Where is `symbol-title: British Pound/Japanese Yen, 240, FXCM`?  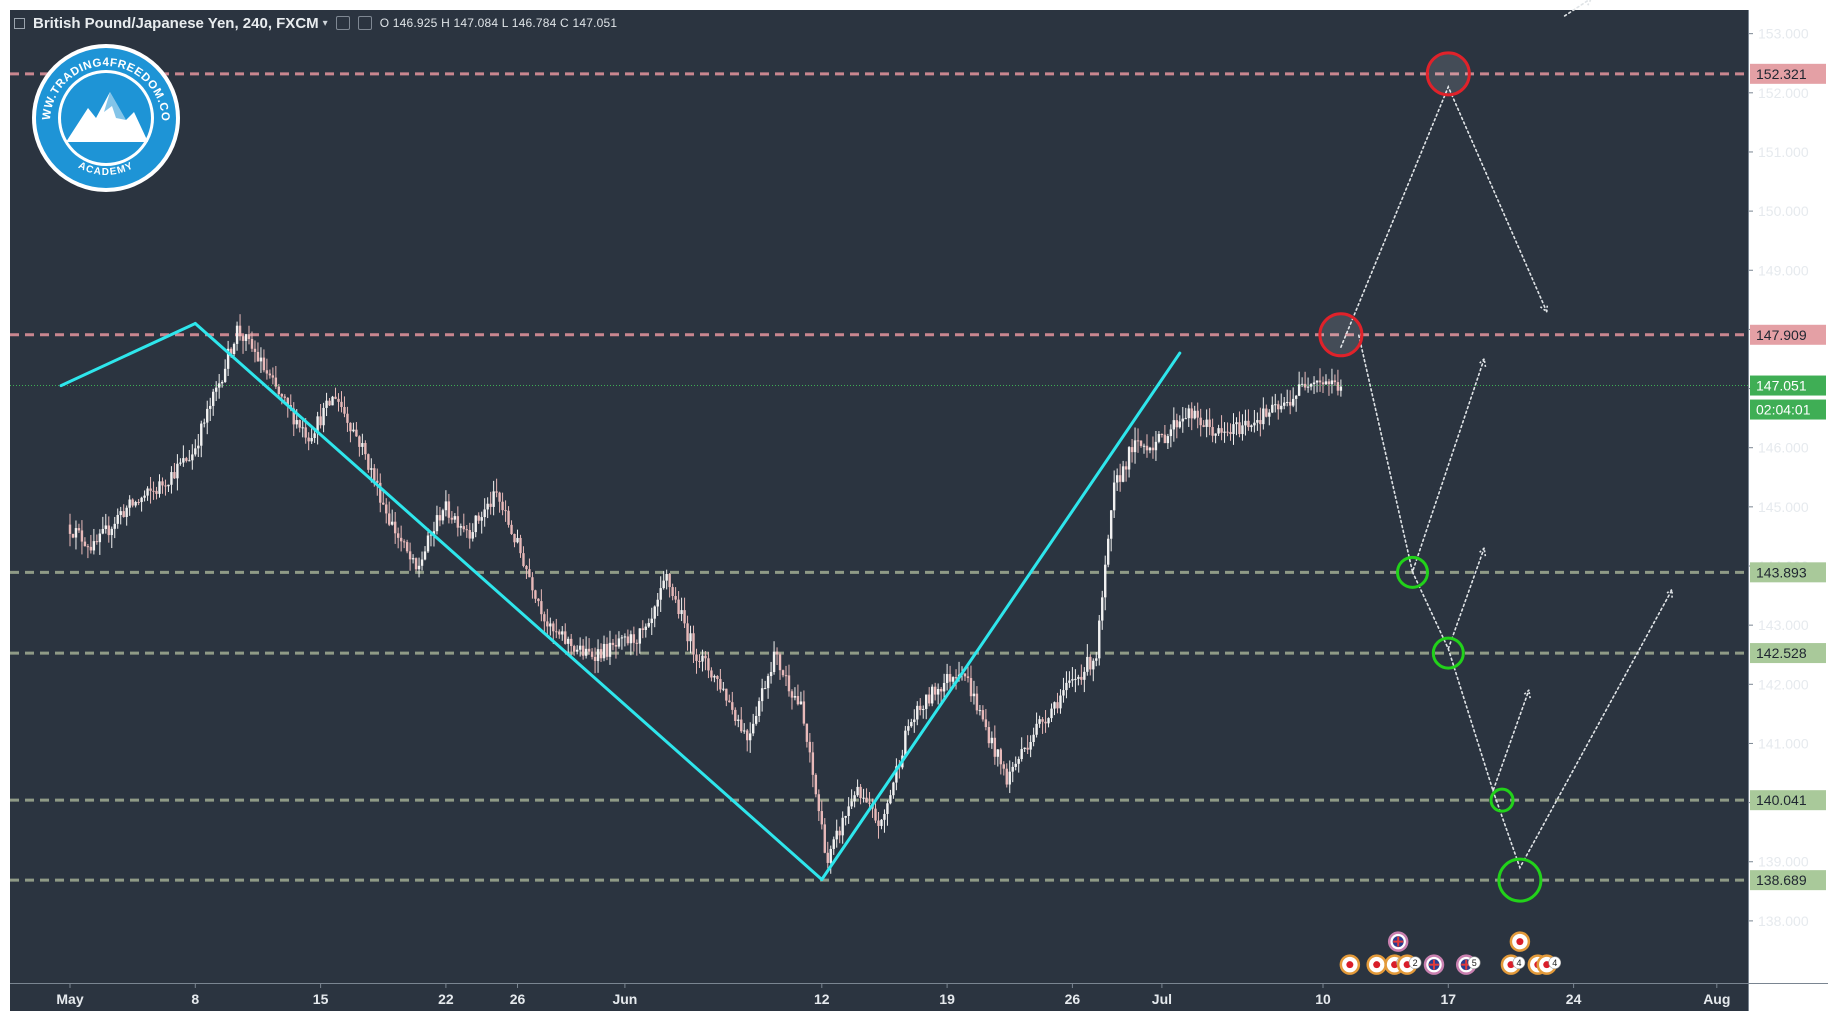 symbol-title: British Pound/Japanese Yen, 240, FXCM is located at coordinates (176, 23).